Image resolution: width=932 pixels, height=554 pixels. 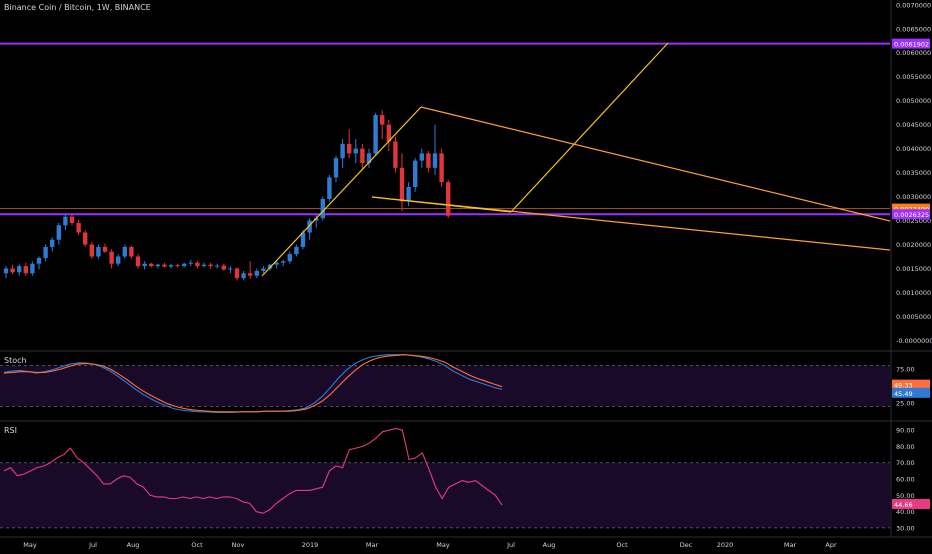 What do you see at coordinates (622, 545) in the screenshot?
I see `time-axis-label: Oct` at bounding box center [622, 545].